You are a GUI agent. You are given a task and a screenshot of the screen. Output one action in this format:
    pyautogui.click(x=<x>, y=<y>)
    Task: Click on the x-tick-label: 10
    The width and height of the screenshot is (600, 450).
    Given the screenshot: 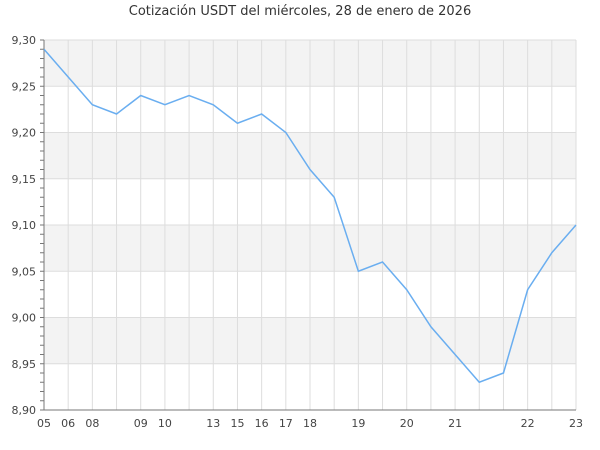 What is the action you would take?
    pyautogui.click(x=165, y=423)
    